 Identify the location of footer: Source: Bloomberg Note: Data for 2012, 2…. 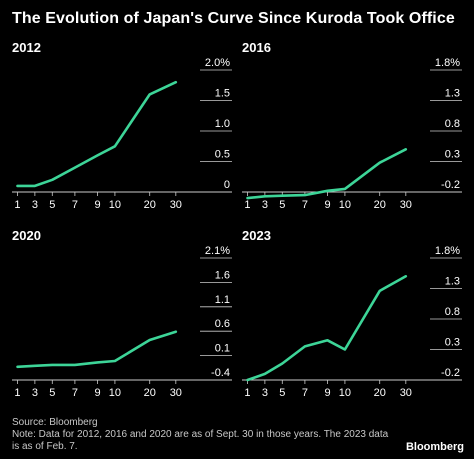
(202, 435).